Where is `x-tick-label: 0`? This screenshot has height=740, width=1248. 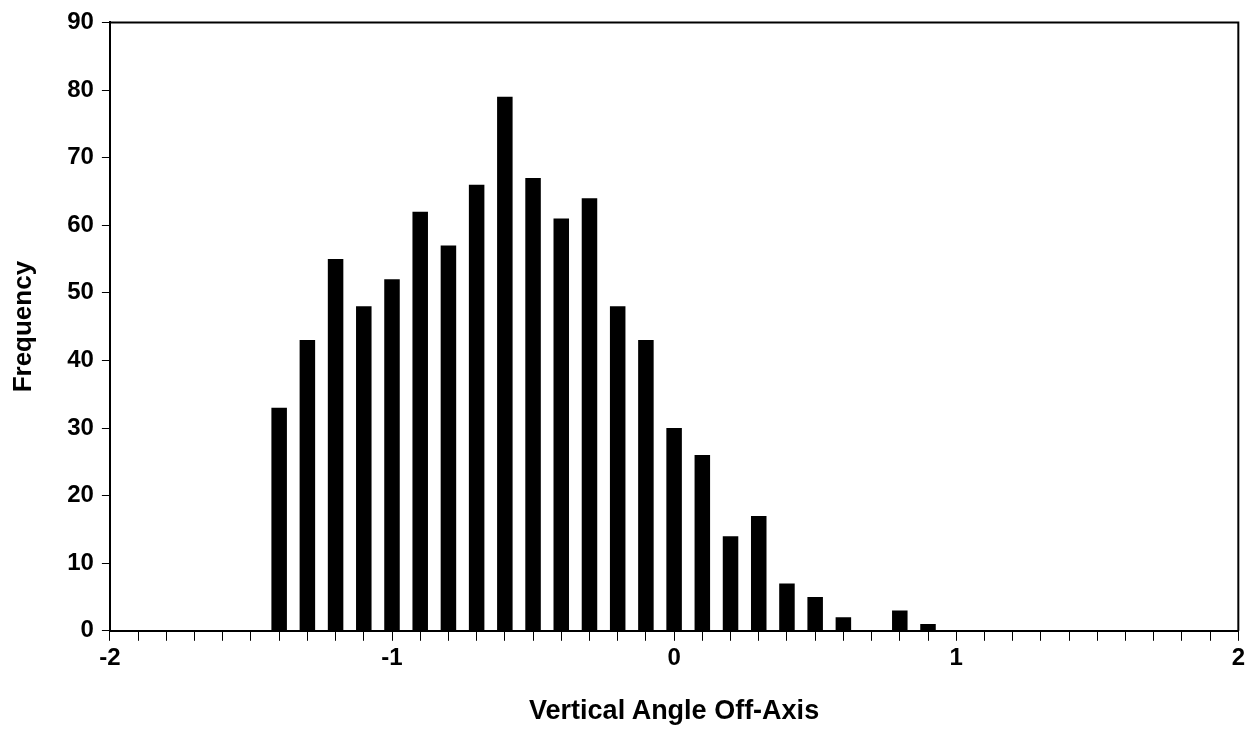
x-tick-label: 0 is located at coordinates (674, 656).